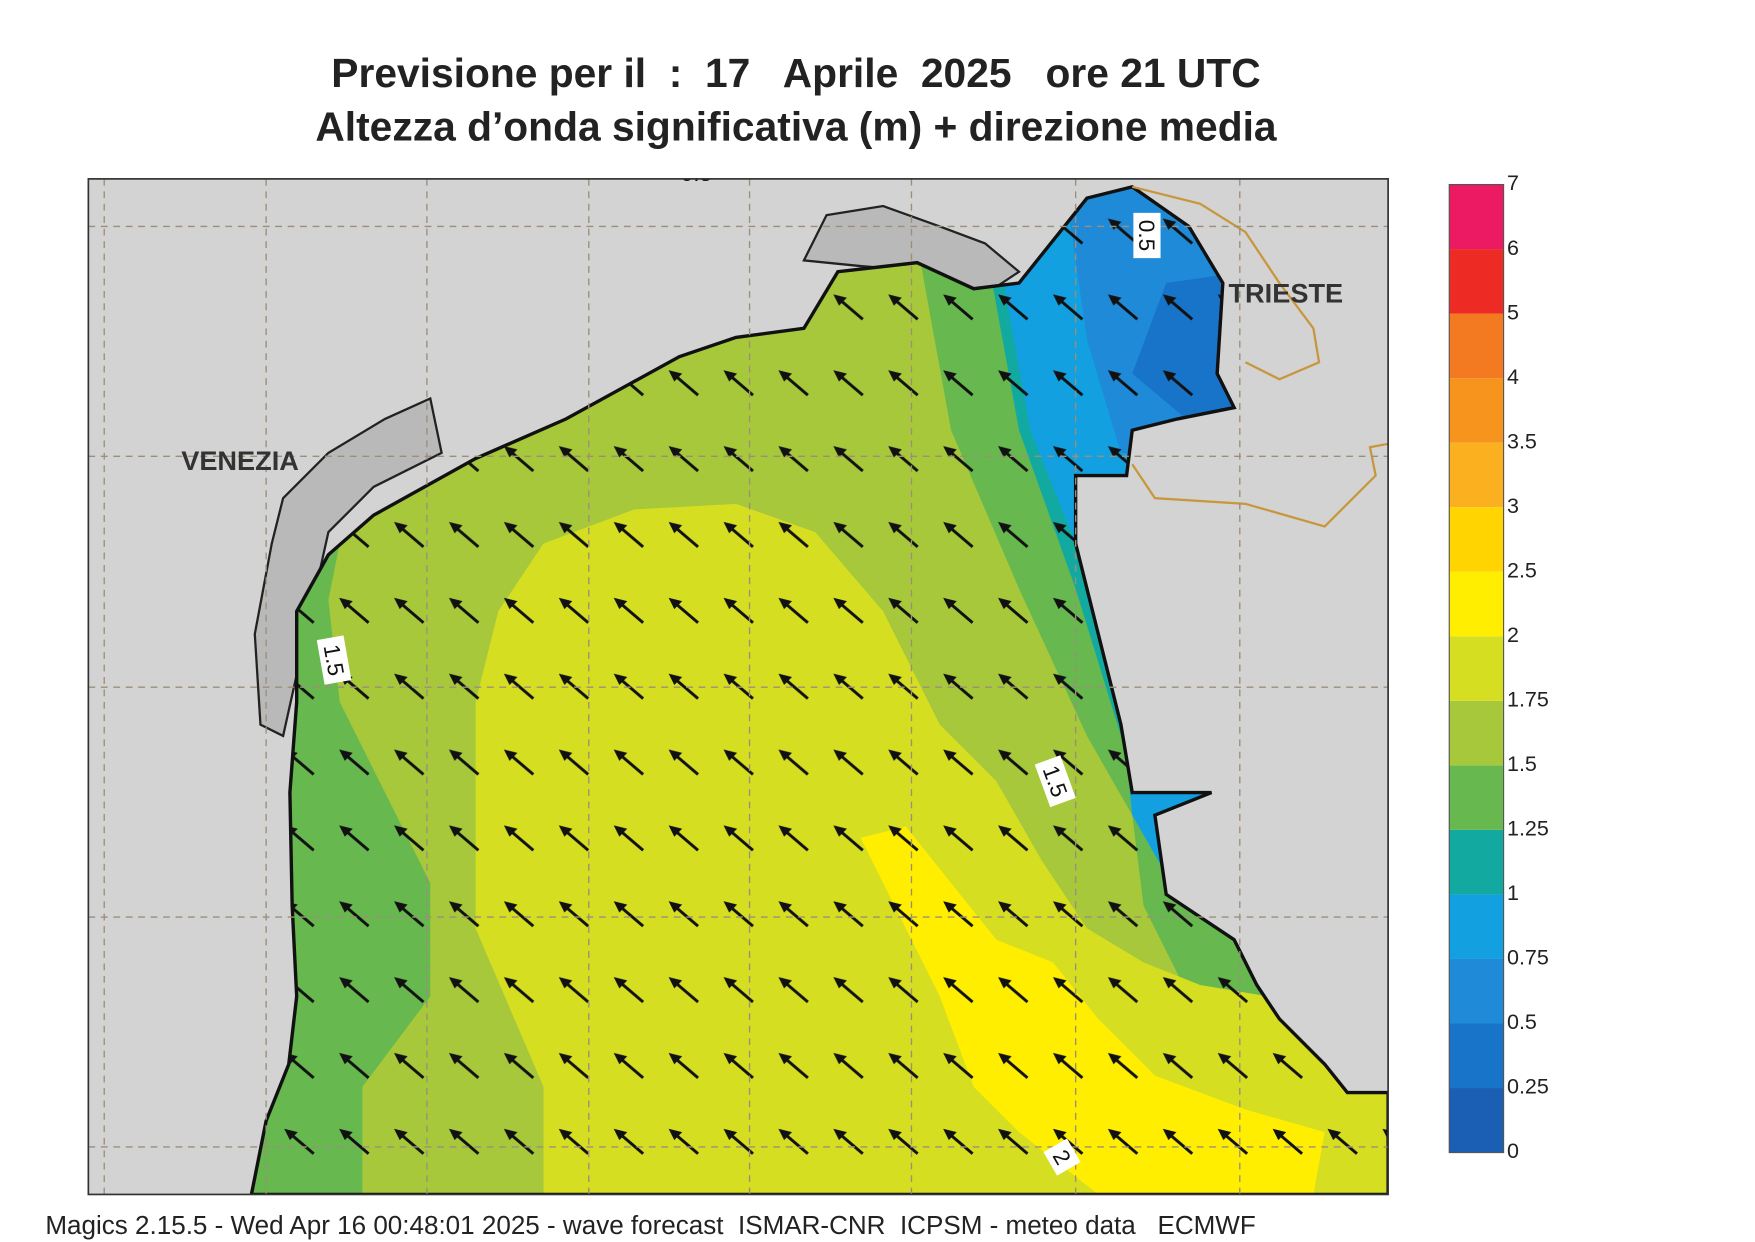  What do you see at coordinates (1285, 292) in the screenshot?
I see `place-label: TRIESTE` at bounding box center [1285, 292].